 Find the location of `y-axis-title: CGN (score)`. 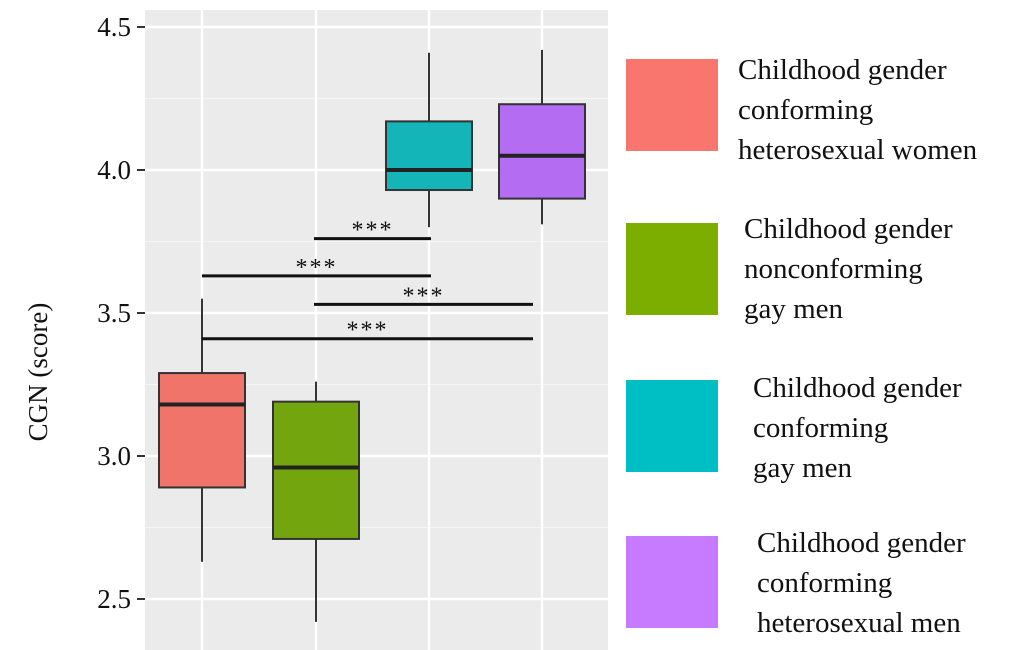

y-axis-title: CGN (score) is located at coordinates (38, 372).